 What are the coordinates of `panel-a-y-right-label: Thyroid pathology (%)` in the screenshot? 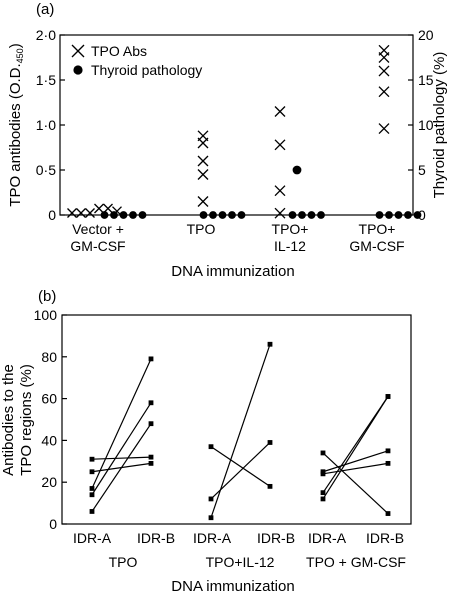 It's located at (439, 125).